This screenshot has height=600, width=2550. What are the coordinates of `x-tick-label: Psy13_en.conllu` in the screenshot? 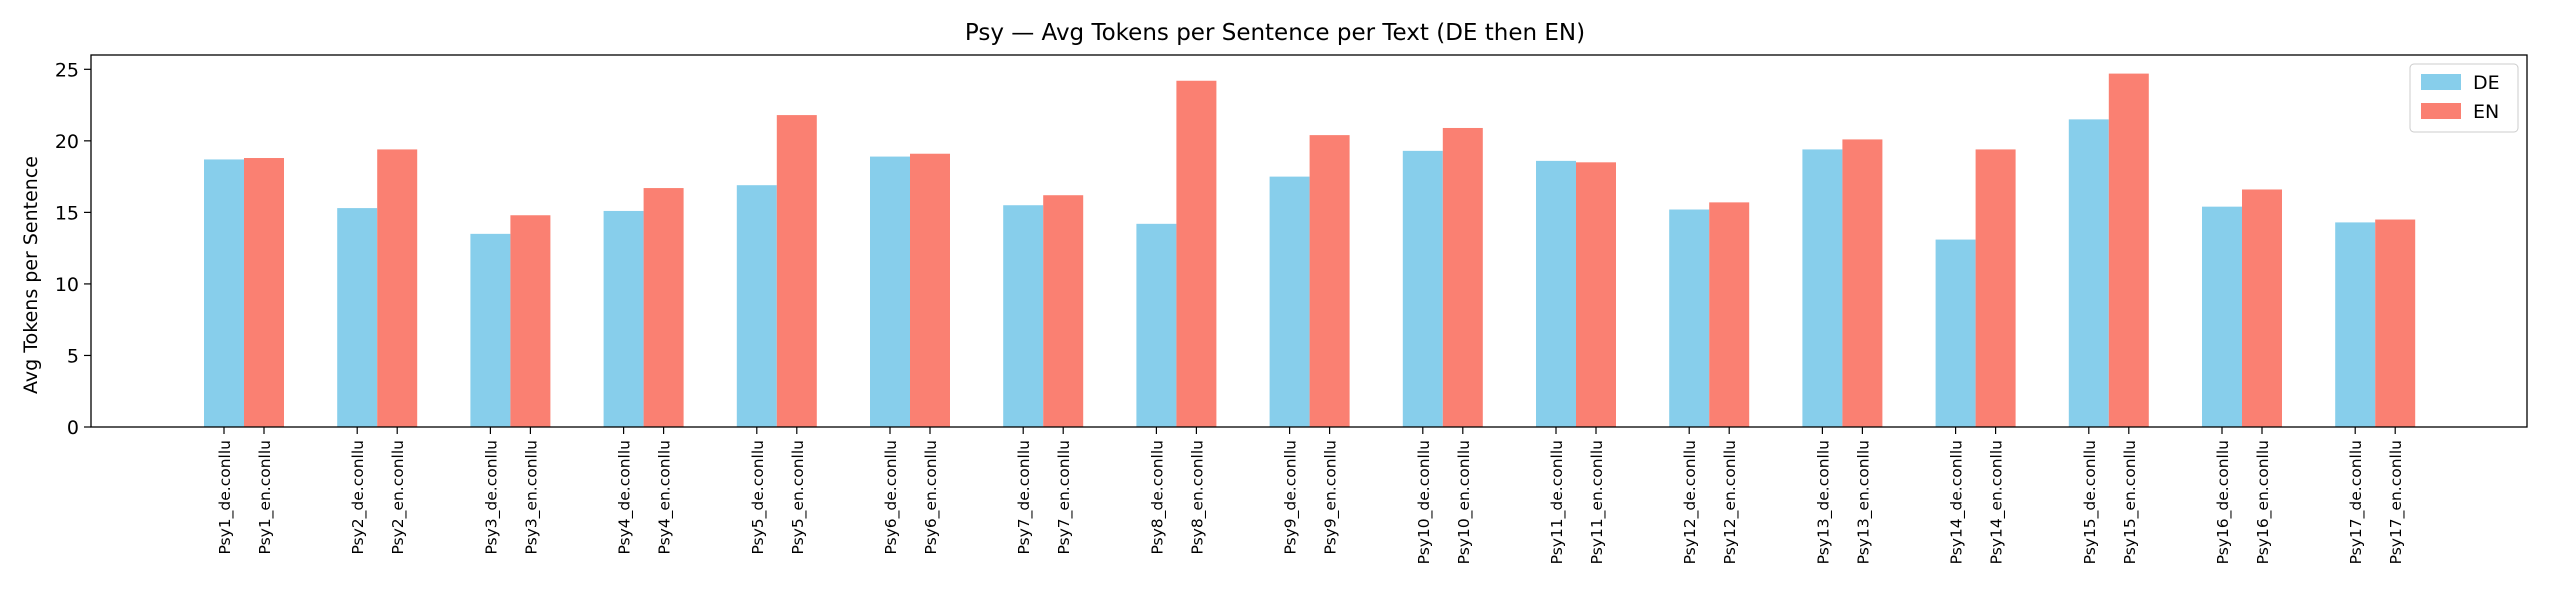 It's located at (1863, 502).